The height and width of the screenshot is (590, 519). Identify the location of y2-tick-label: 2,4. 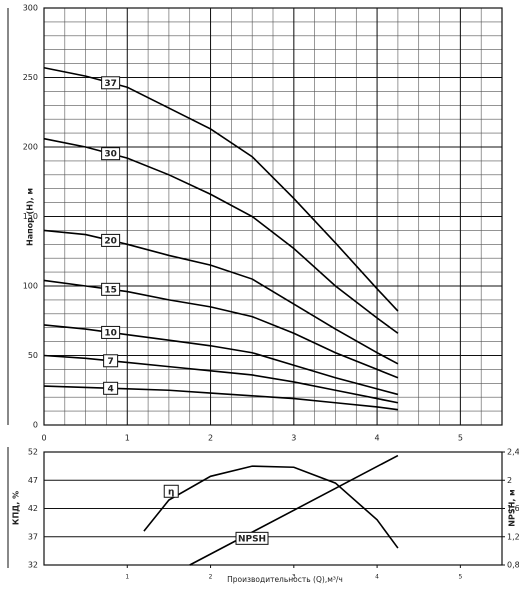
(513, 452).